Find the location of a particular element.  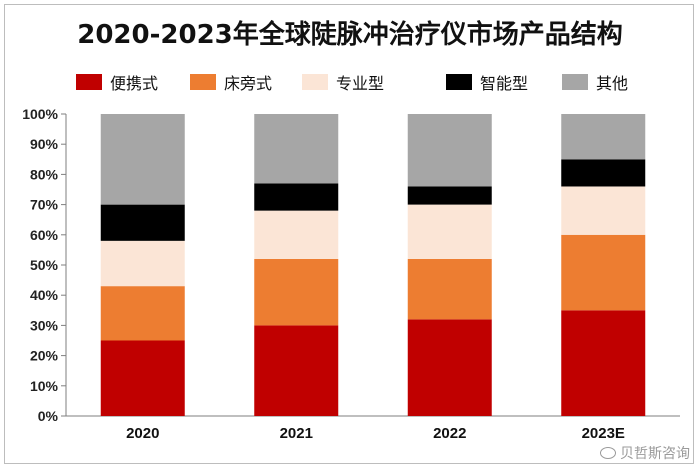

y-tick-label: 0% is located at coordinates (48, 416).